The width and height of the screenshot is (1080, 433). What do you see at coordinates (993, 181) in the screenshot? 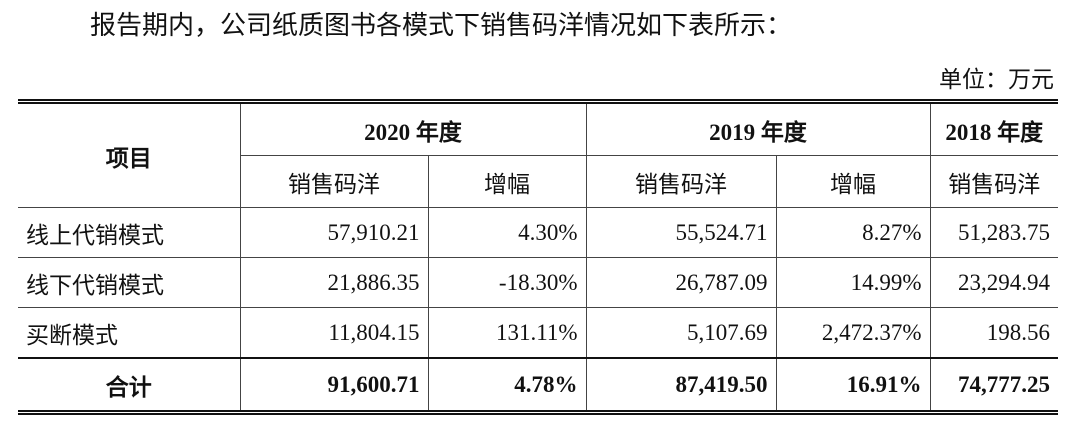
I see `subheader-sales-2018: 销售码洋` at bounding box center [993, 181].